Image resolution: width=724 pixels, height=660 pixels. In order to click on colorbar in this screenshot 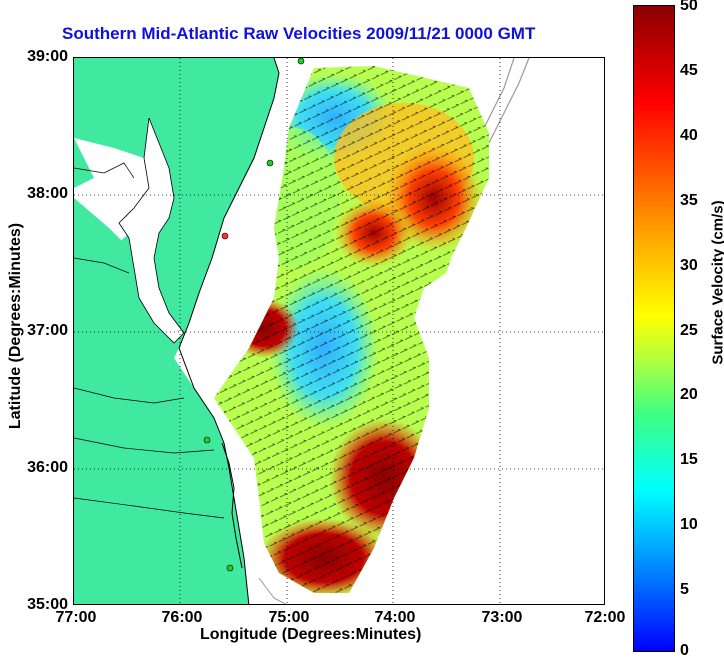, I will do `click(654, 328)`.